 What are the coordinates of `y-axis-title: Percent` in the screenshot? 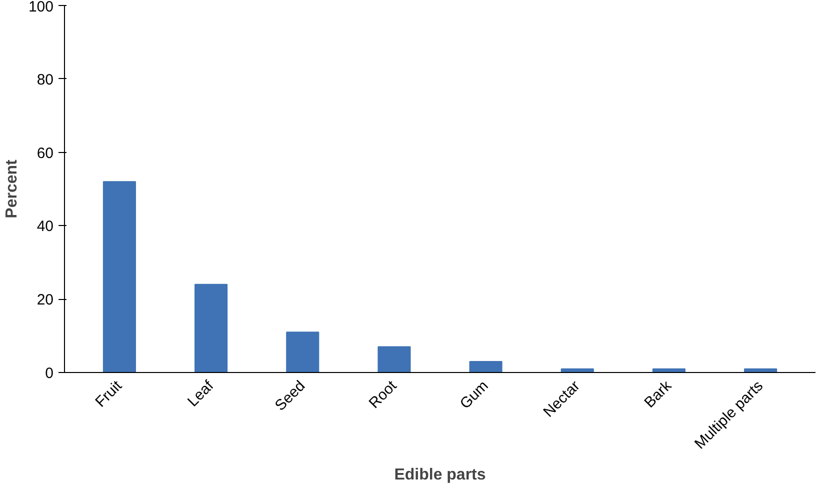 It's located at (11, 188).